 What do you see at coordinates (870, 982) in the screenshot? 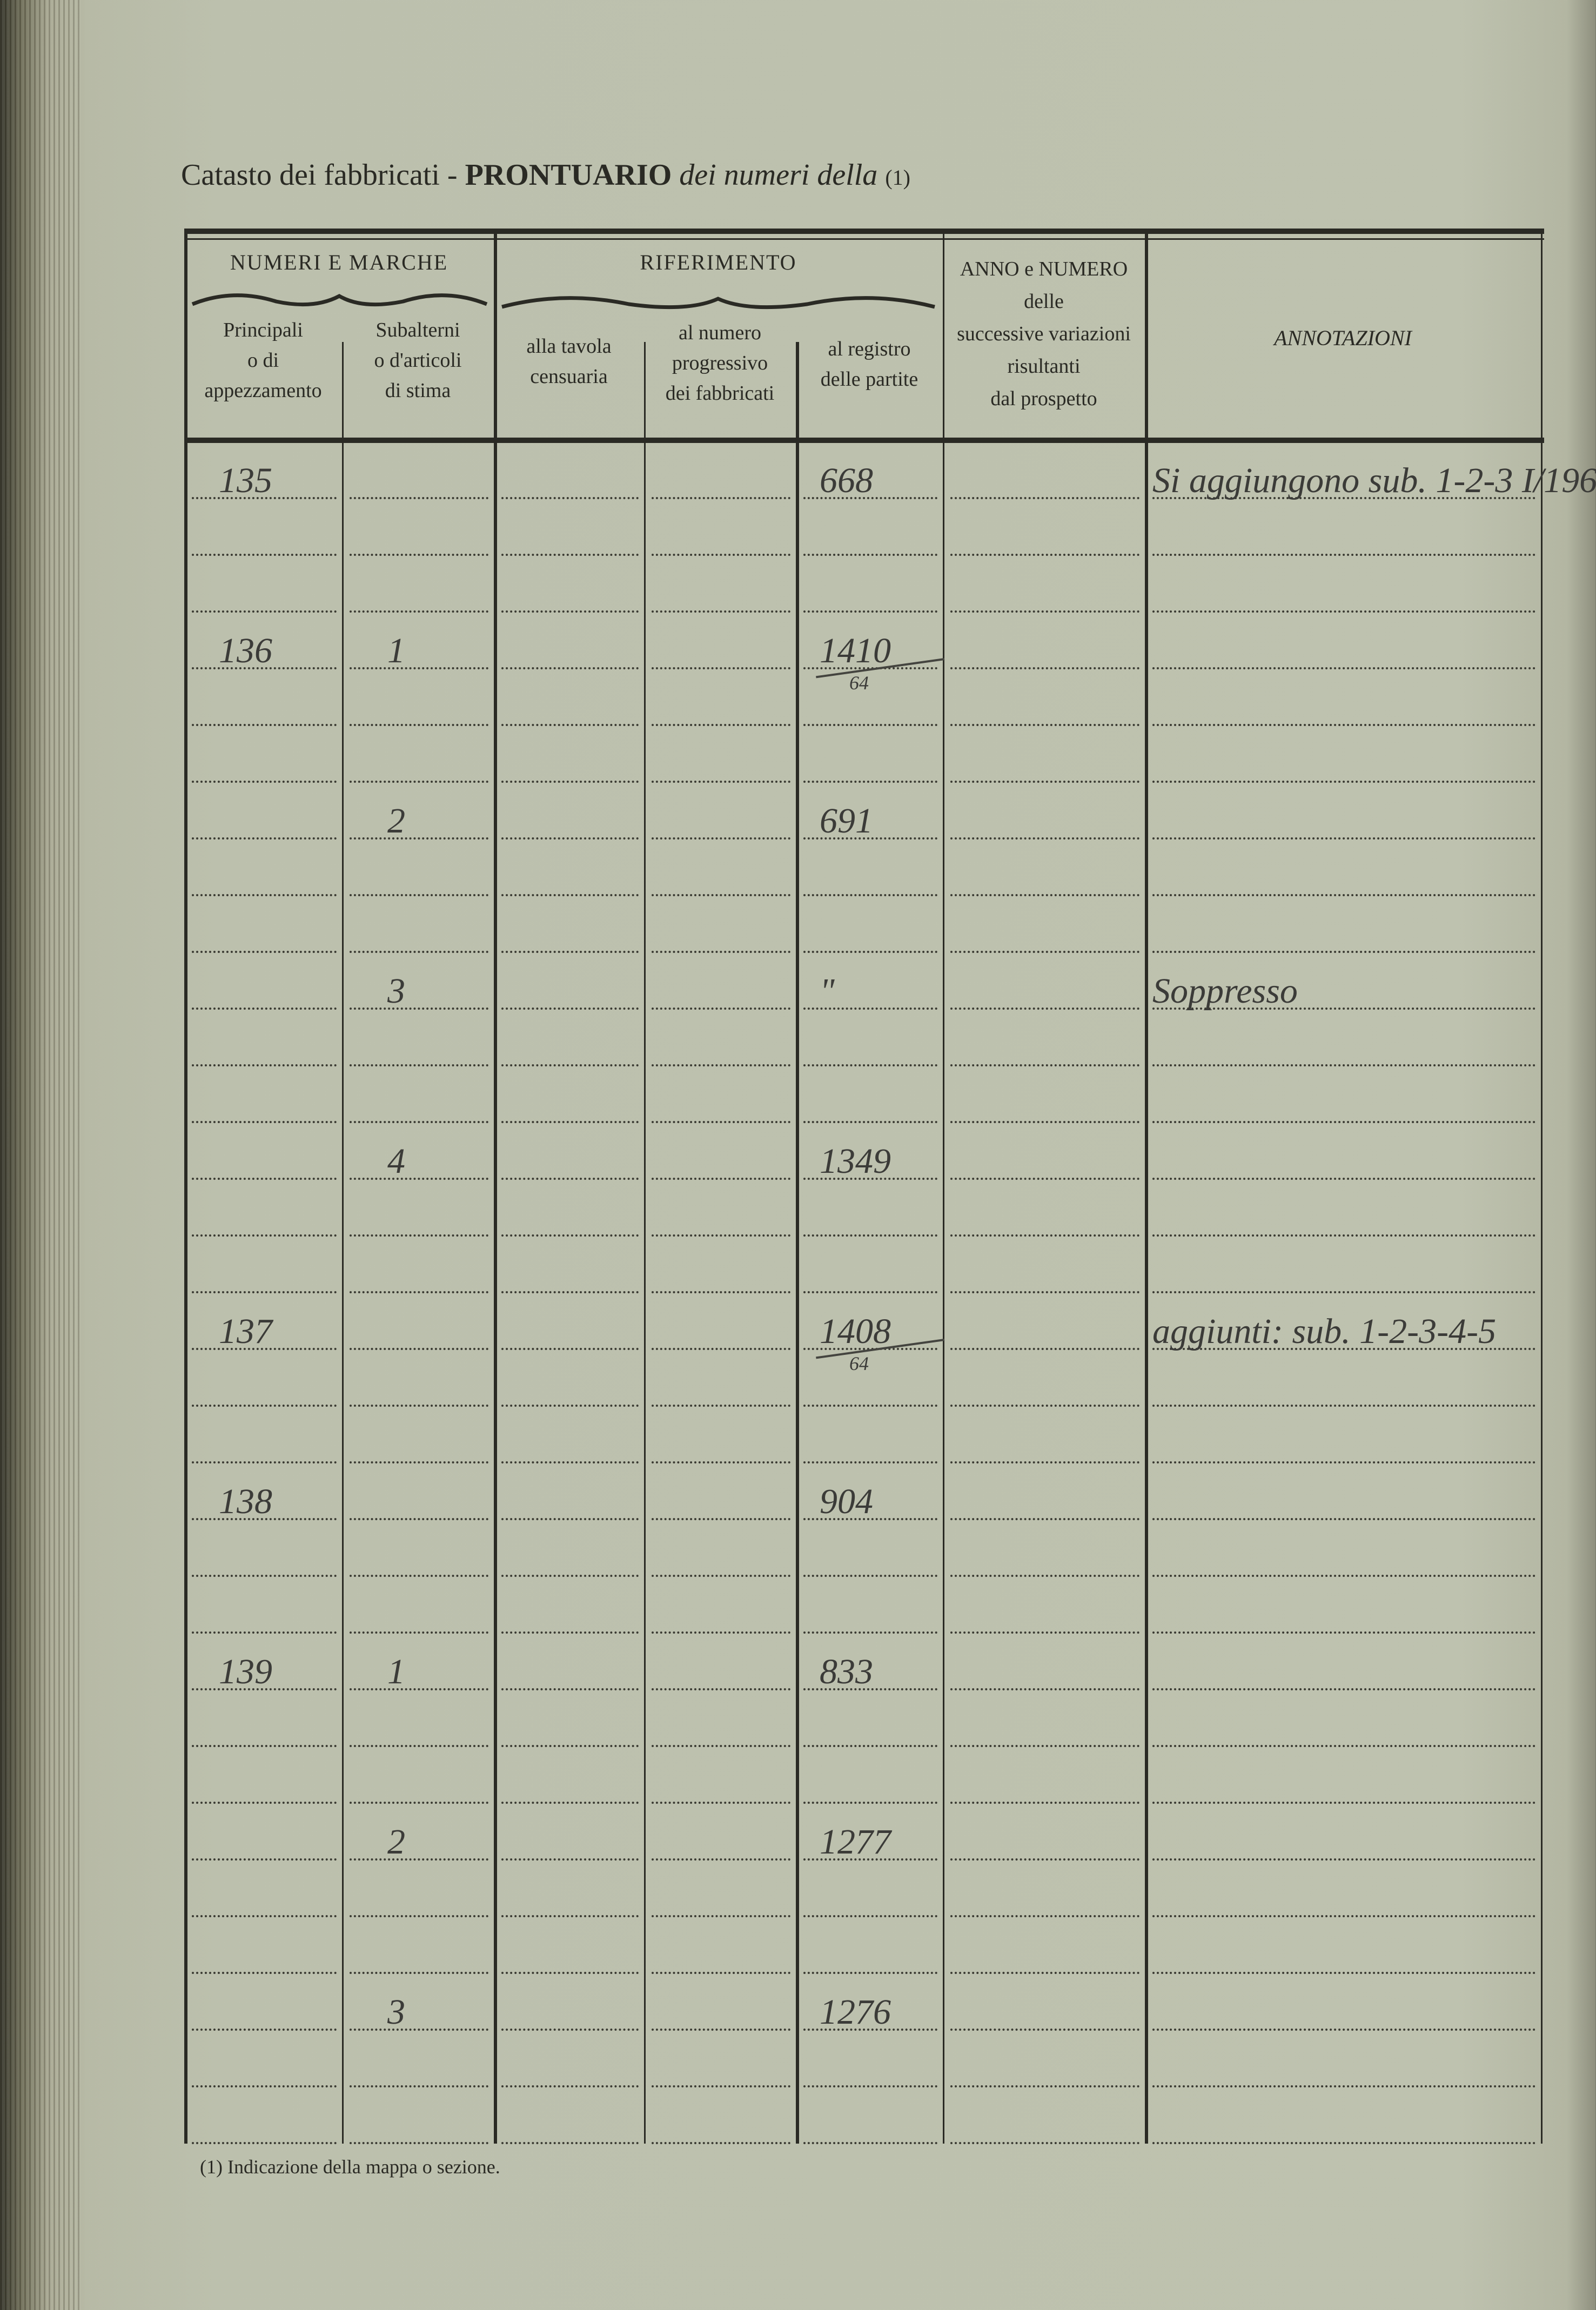
I see `table-cell: "` at bounding box center [870, 982].